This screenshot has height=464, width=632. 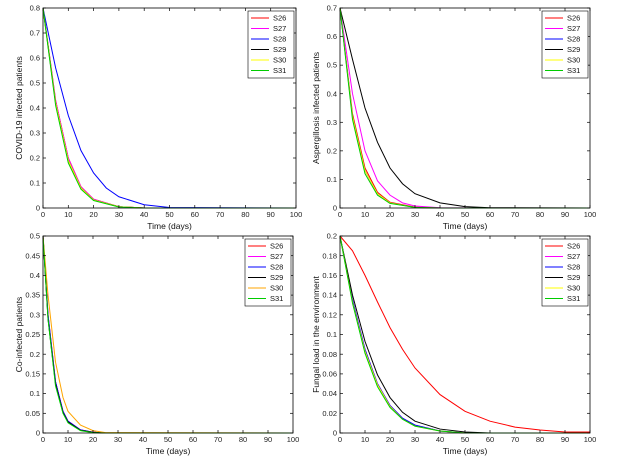 What do you see at coordinates (329, 295) in the screenshot?
I see `y-tick-label: 0.14` at bounding box center [329, 295].